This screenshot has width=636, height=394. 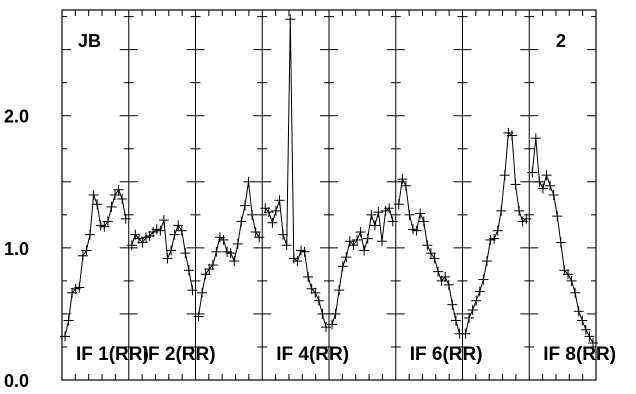 I want to click on y-tick-label: 0.0, so click(x=16, y=380).